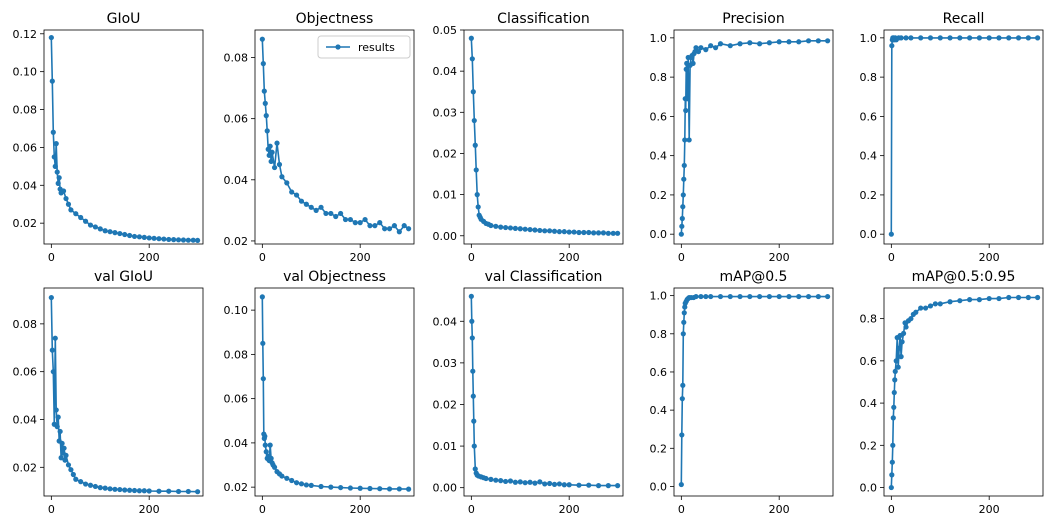 The width and height of the screenshot is (1044, 529). I want to click on legend-label: results, so click(376, 47).